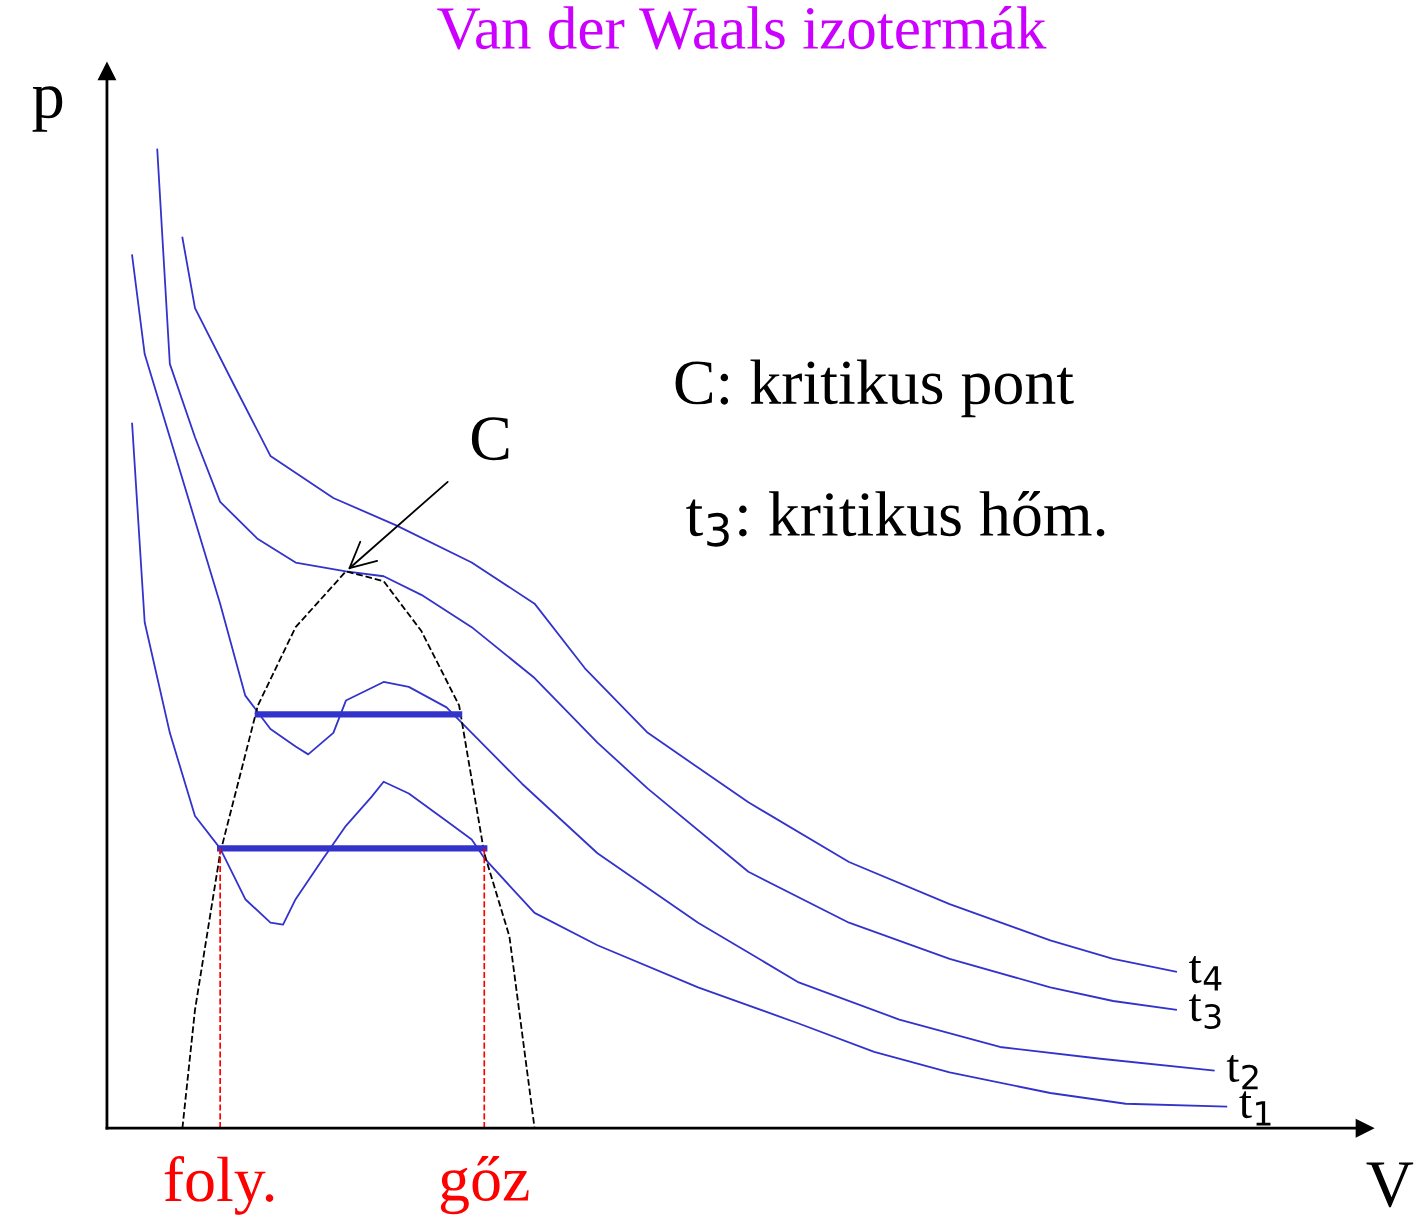 Image resolution: width=1426 pixels, height=1229 pixels. I want to click on annotation: t$_{3}$: kritikus hőm., so click(895, 519).